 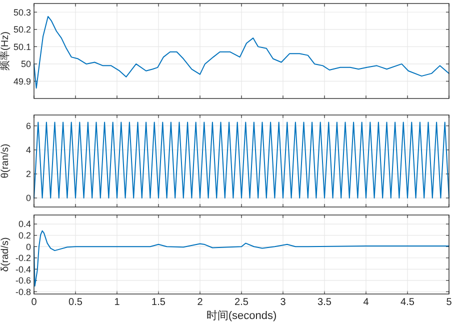 What do you see at coordinates (22, 81) in the screenshot?
I see `y-tick-label: 49.9` at bounding box center [22, 81].